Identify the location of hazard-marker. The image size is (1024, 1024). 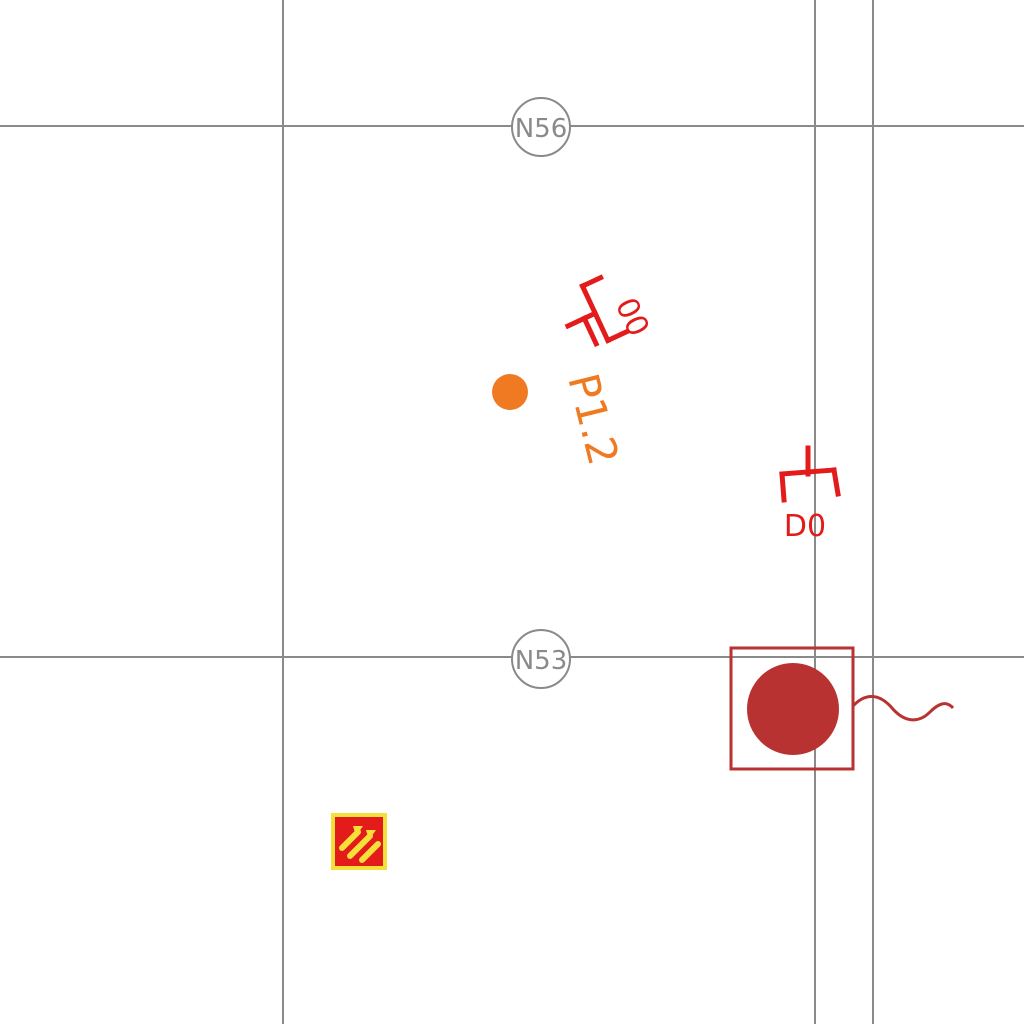
(359, 841).